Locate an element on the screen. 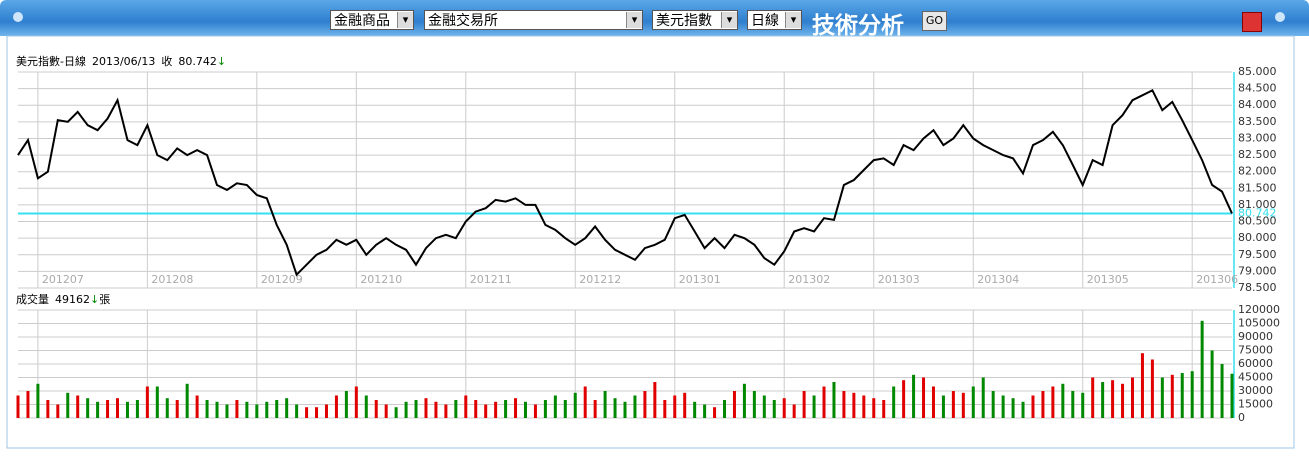  x-tick-label: 201208 is located at coordinates (172, 279).